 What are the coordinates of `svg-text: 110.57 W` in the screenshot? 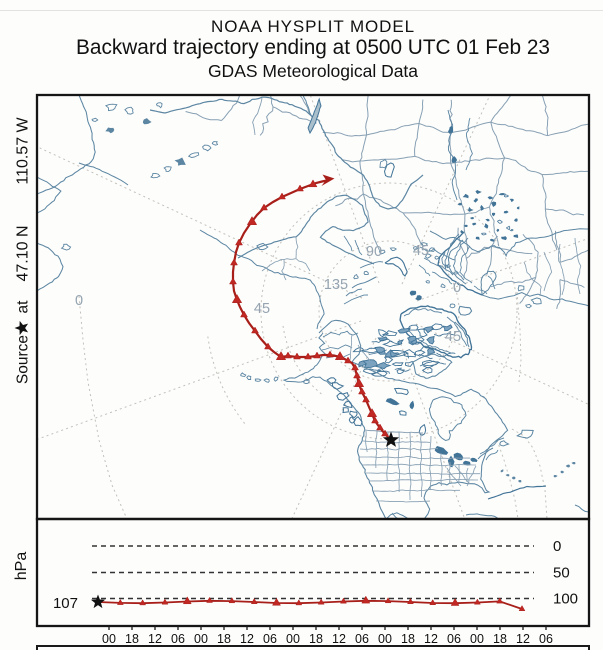 It's located at (23, 150).